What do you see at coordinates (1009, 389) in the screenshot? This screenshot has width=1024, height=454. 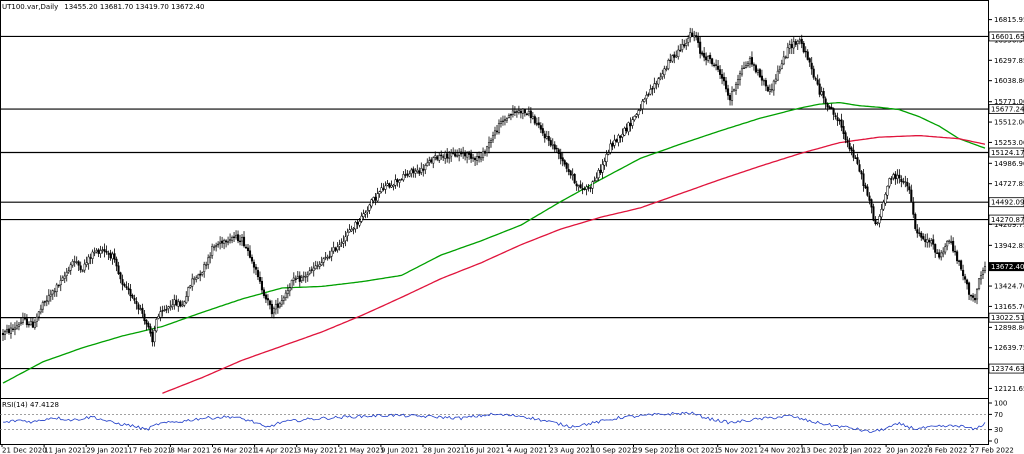 I see `price-tick-label: 12121.65` at bounding box center [1009, 389].